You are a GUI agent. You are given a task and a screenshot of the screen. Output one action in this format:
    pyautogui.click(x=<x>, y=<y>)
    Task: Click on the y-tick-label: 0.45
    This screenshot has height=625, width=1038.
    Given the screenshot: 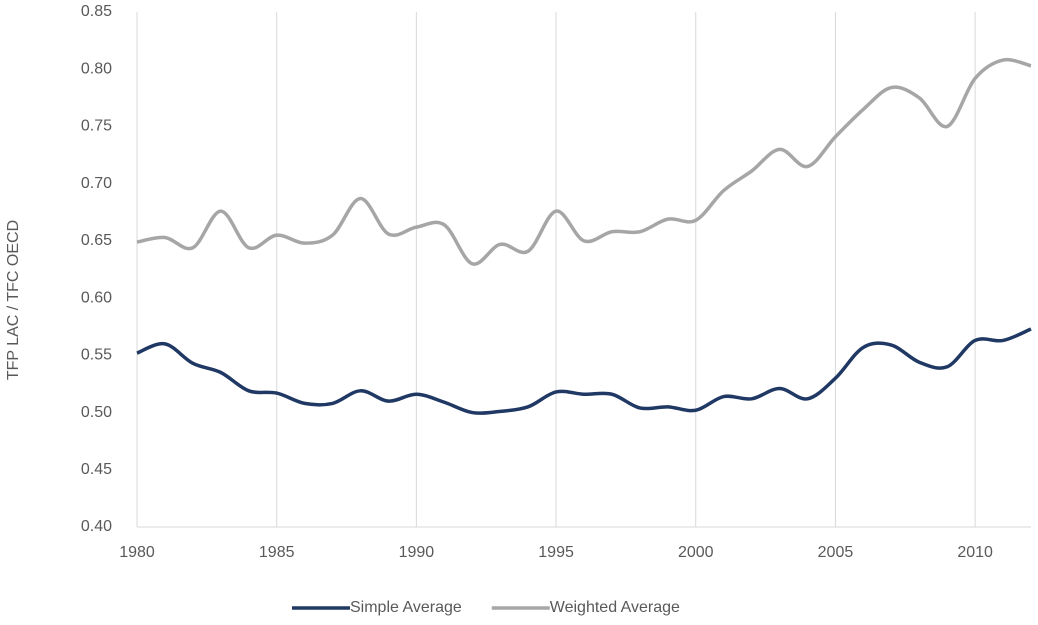 What is the action you would take?
    pyautogui.click(x=96, y=469)
    